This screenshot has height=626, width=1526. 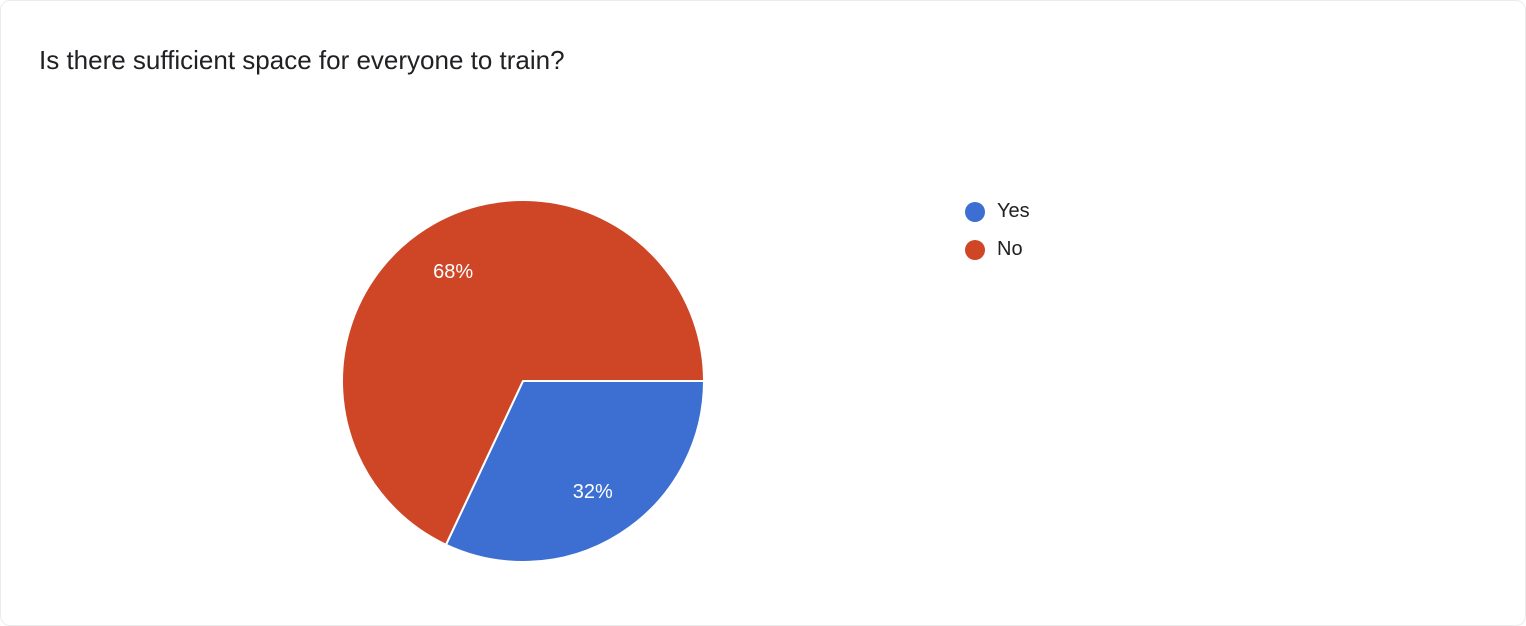 I want to click on legend-yes-swatch-icon, so click(x=975, y=211).